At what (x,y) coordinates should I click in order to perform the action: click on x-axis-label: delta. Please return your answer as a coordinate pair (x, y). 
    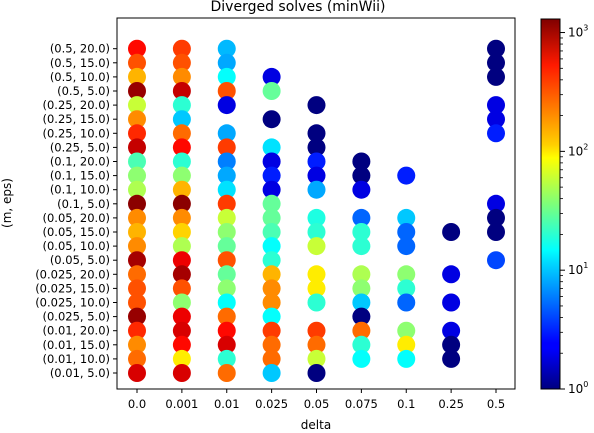
    Looking at the image, I should click on (316, 425).